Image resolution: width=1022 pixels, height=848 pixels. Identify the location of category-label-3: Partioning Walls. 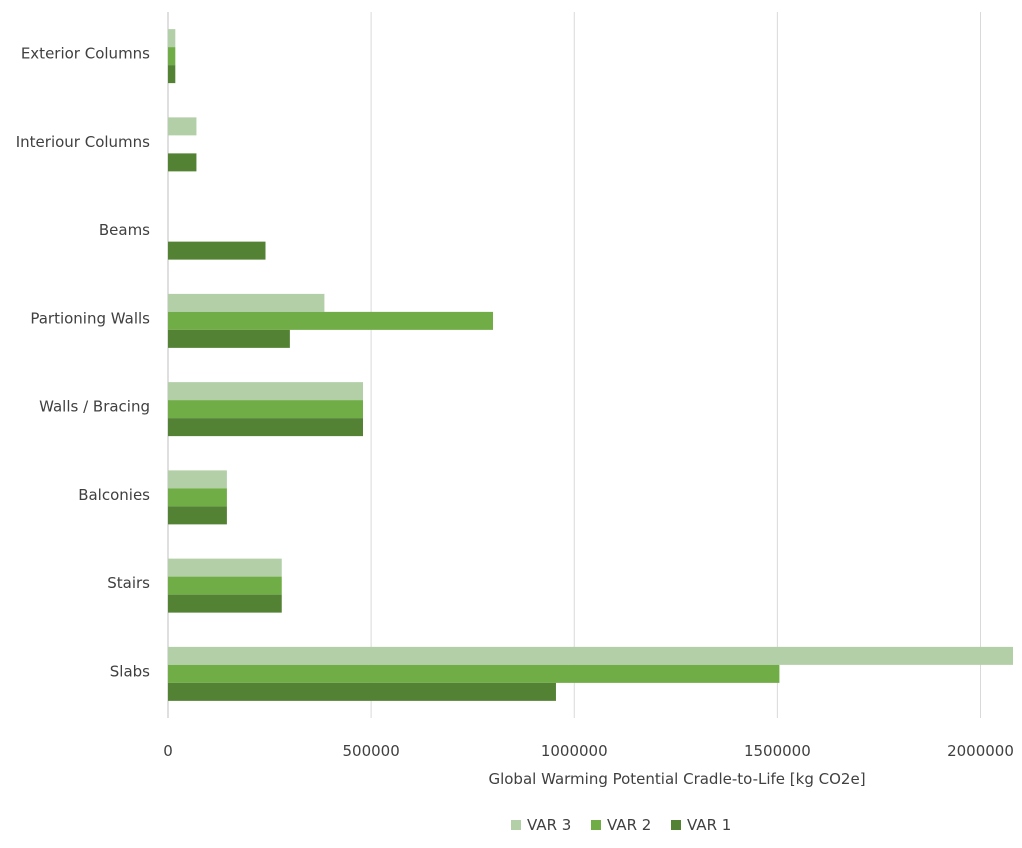
(90, 318).